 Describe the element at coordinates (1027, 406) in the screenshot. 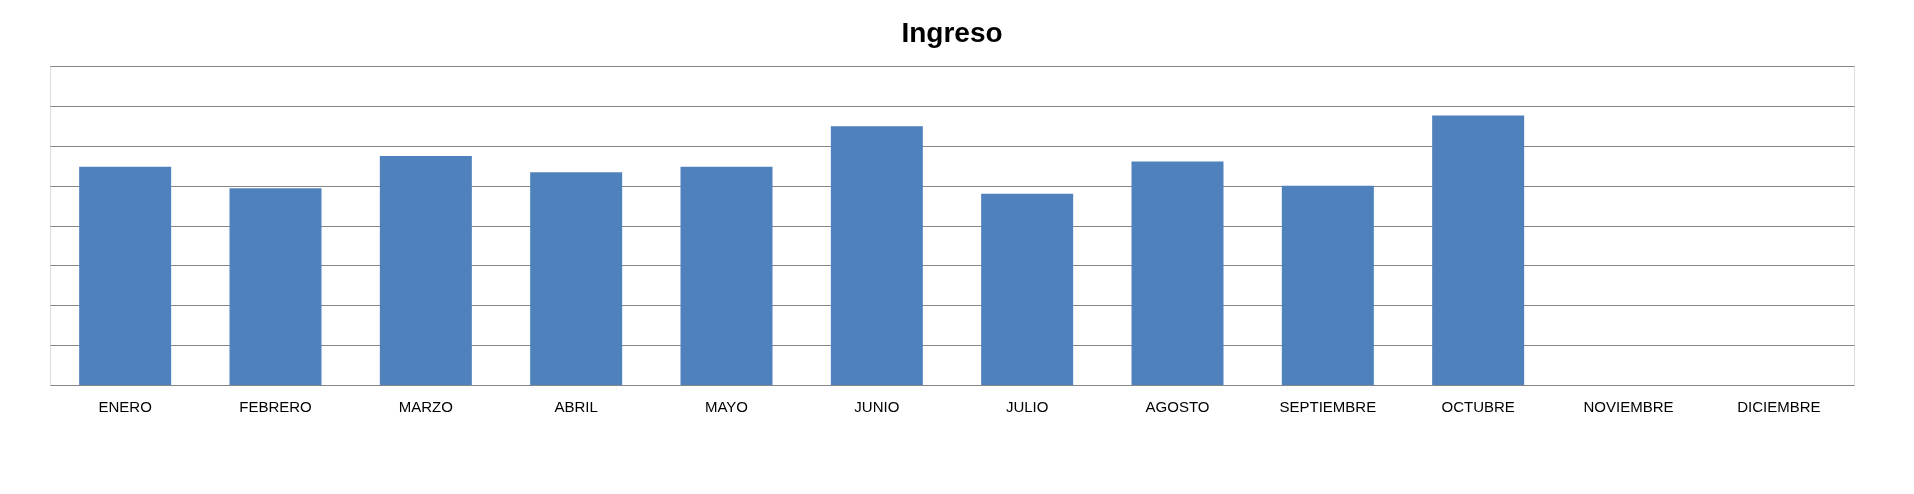

I see `x-tick-label: JULIO` at that location.